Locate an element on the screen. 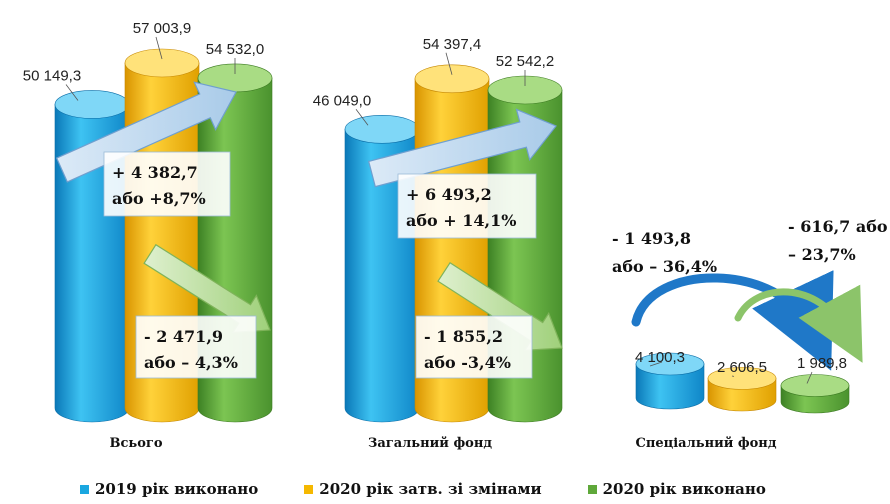 The width and height of the screenshot is (890, 504). annotation-line2: або – 36,4% is located at coordinates (664, 266).